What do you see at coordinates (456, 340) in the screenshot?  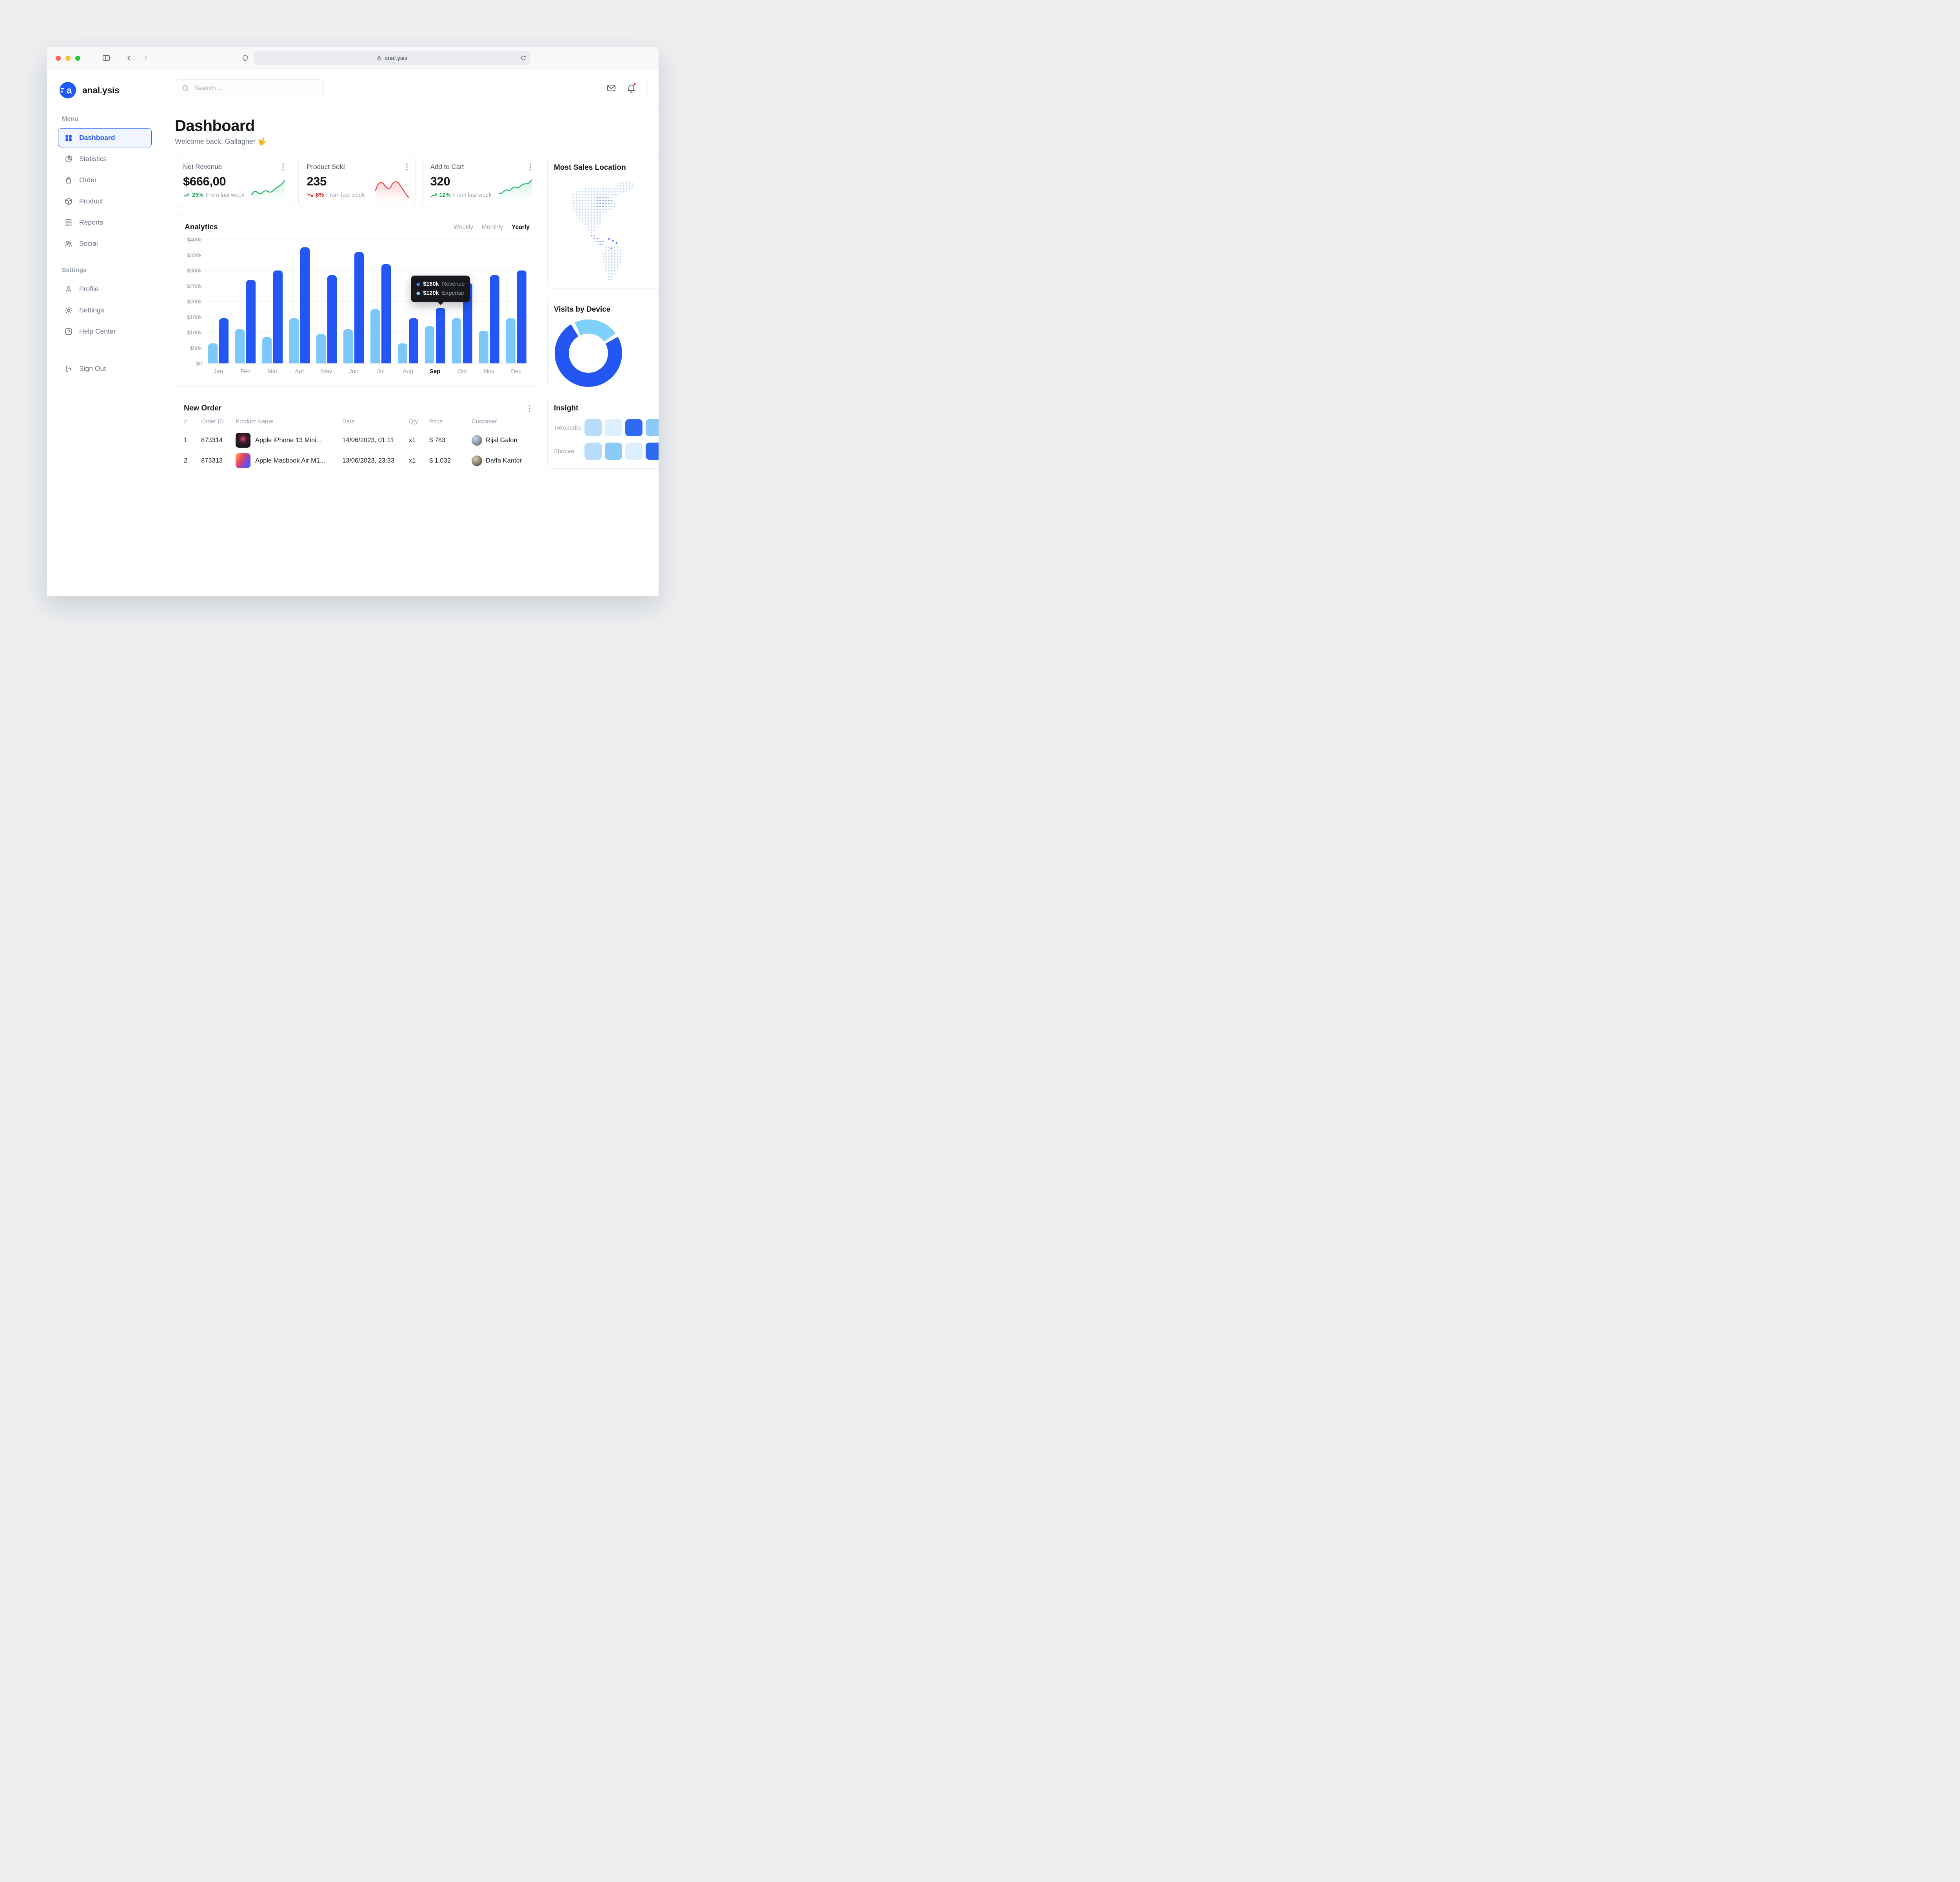 I see `bar-expense-oct` at bounding box center [456, 340].